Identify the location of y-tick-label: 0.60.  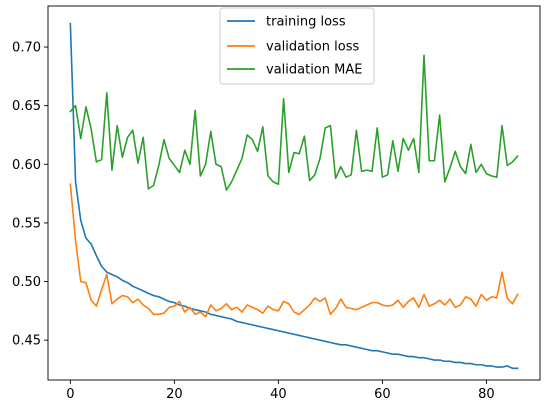
(26, 165).